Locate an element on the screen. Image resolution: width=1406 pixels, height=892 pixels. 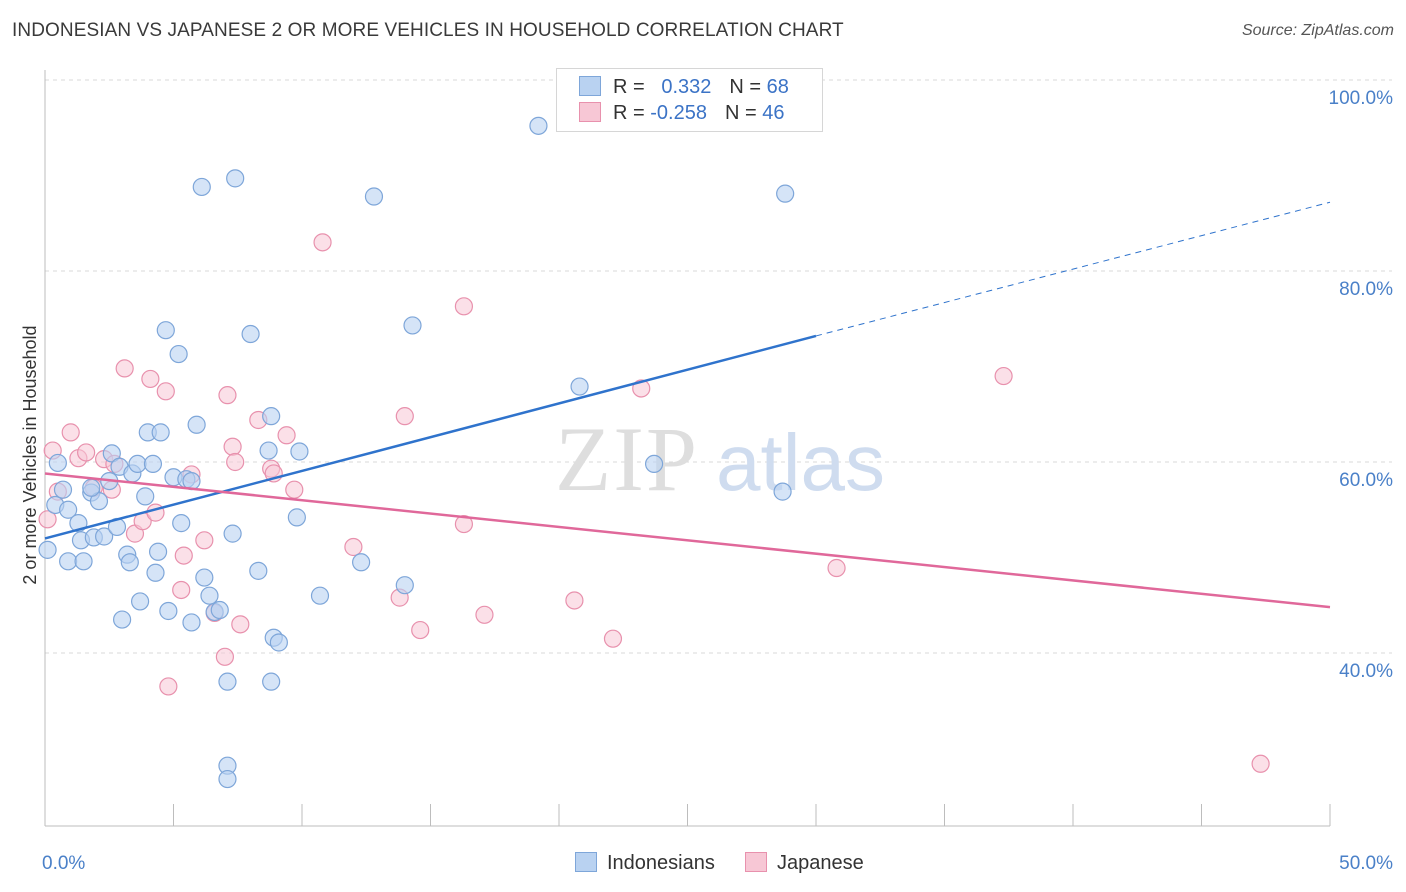
bottom-legend-japanese: Japanese is located at coordinates (804, 863).